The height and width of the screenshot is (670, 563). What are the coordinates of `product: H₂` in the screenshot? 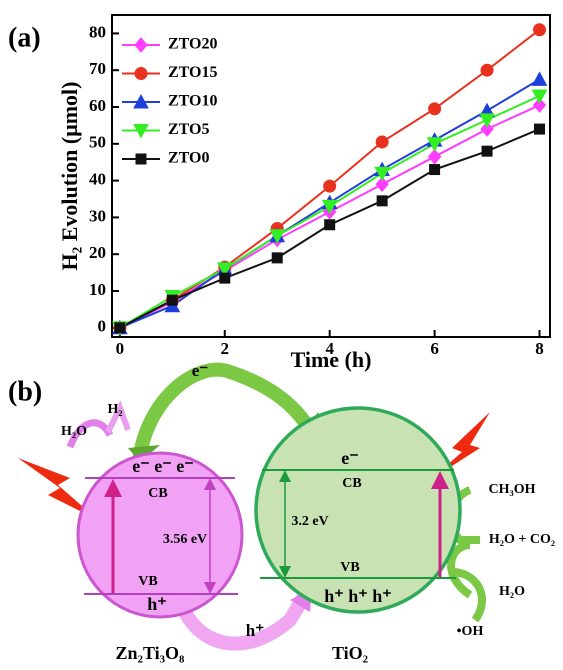 It's located at (114, 409).